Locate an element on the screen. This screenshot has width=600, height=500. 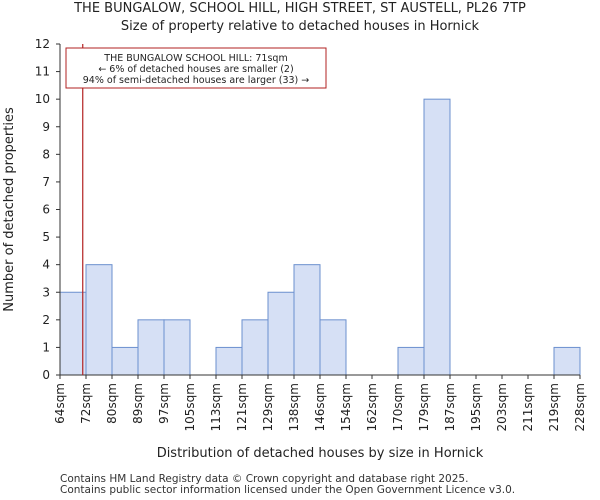
x-tick-label: 154sqm is located at coordinates (346, 407).